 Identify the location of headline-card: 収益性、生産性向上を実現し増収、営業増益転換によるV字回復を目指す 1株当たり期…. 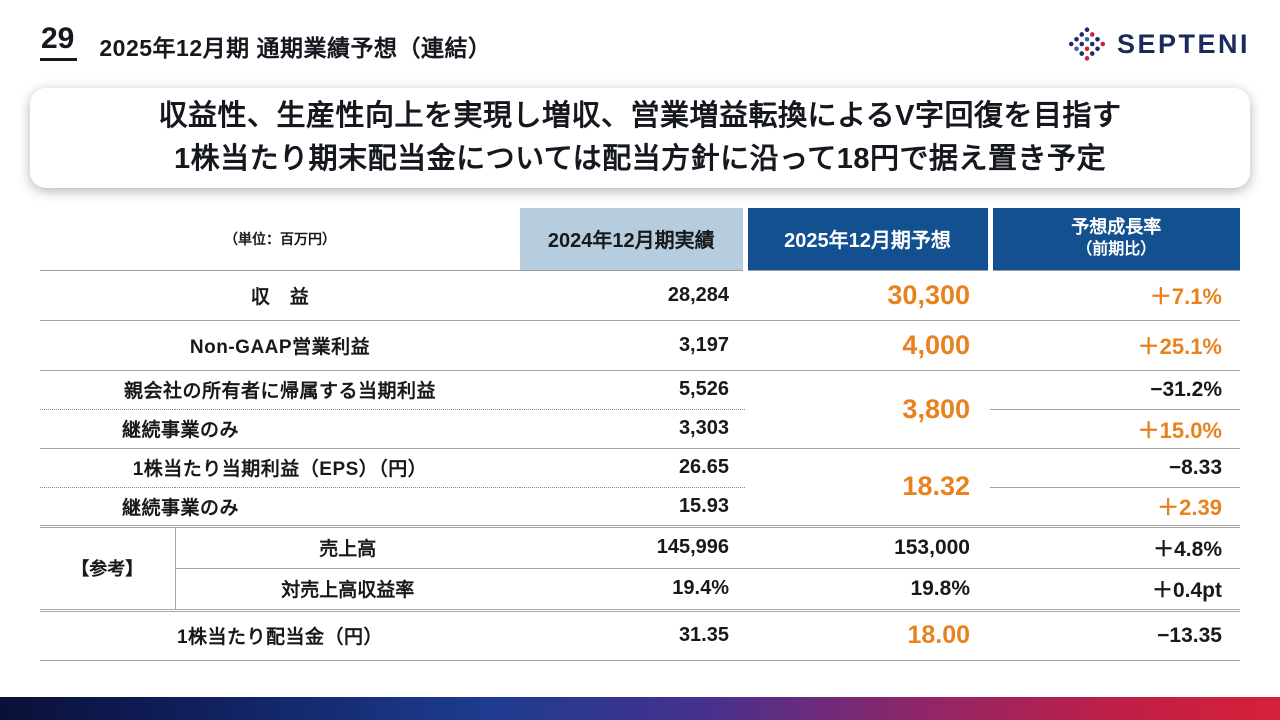
(640, 138).